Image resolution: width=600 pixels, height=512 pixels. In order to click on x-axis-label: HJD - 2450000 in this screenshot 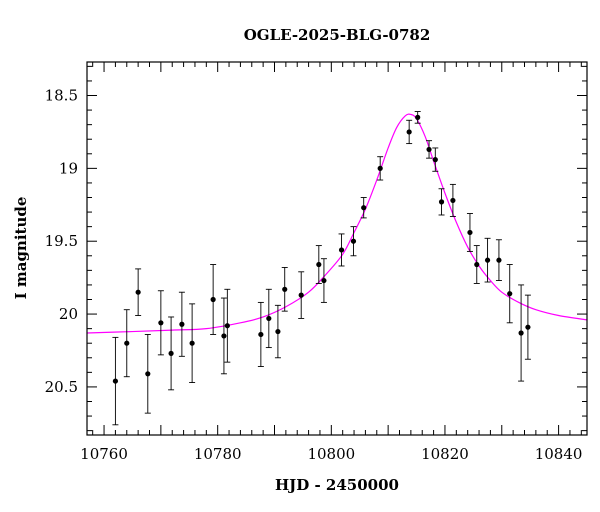, I will do `click(337, 485)`.